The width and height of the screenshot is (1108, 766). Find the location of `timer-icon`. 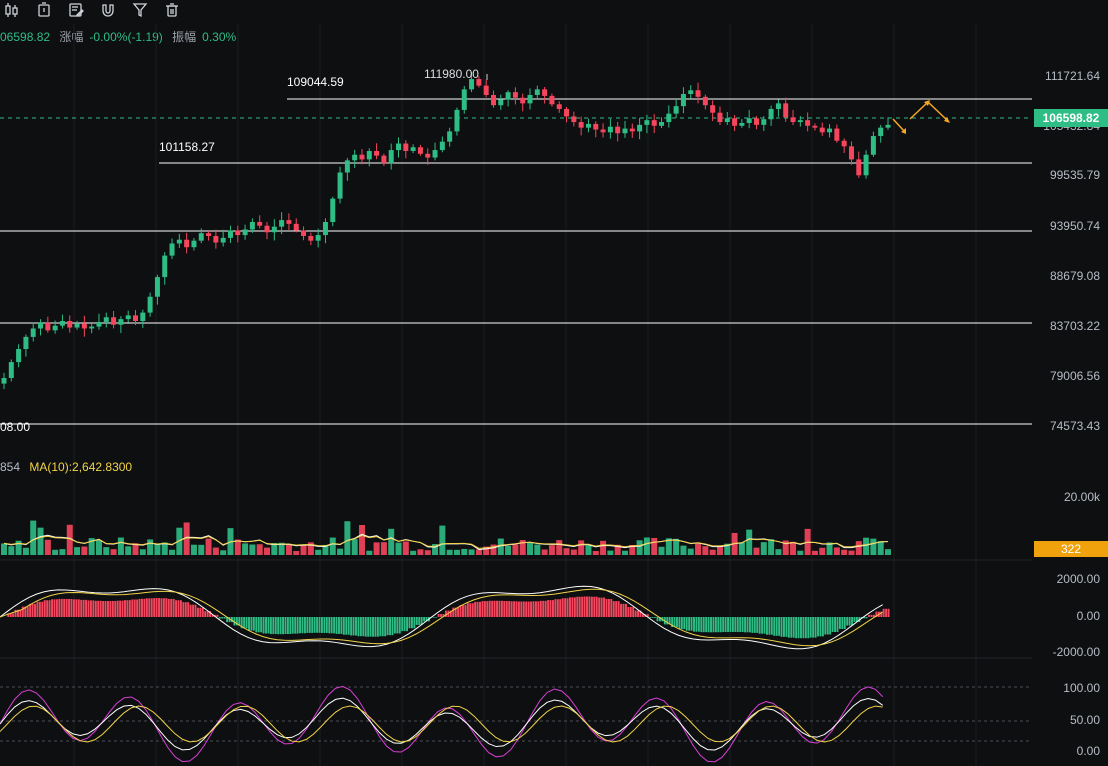

timer-icon is located at coordinates (46, 11).